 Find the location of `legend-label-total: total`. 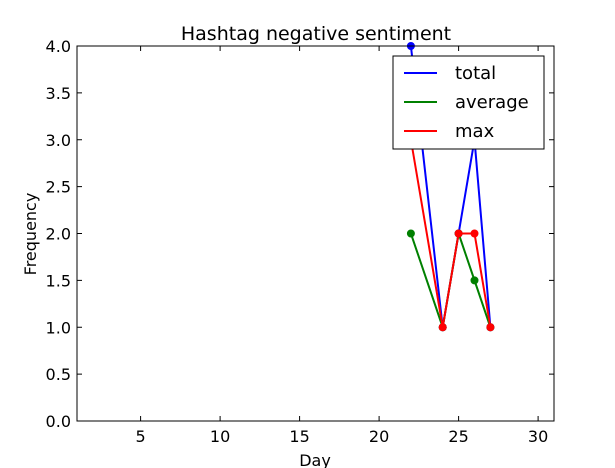

legend-label-total: total is located at coordinates (475, 73).